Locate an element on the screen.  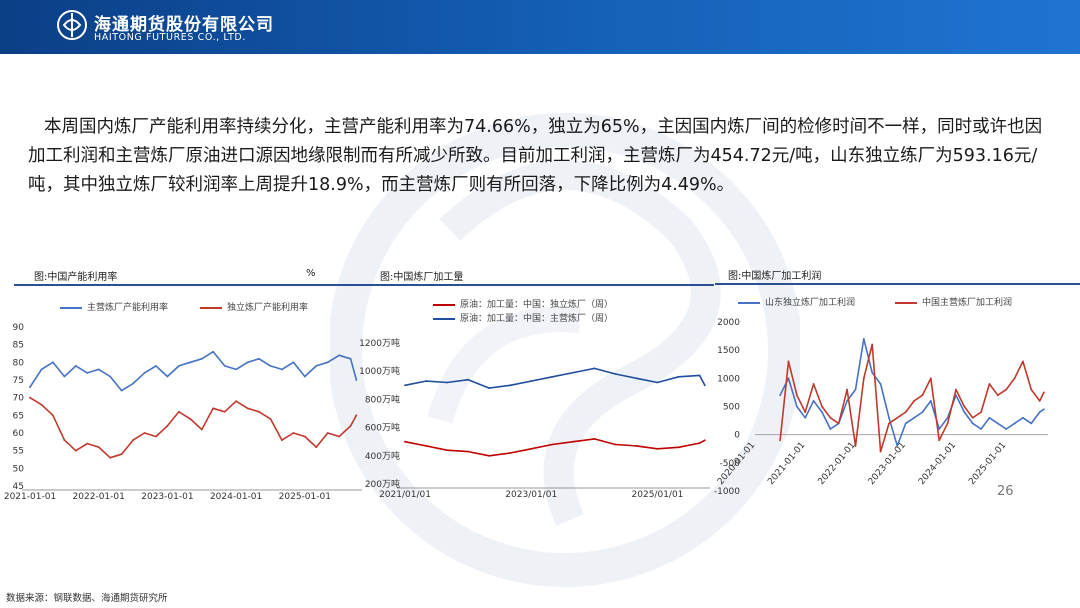
header-banner: 海通期货股份有限公司 HAITONG FUTURES CO., LTD. is located at coordinates (540, 27).